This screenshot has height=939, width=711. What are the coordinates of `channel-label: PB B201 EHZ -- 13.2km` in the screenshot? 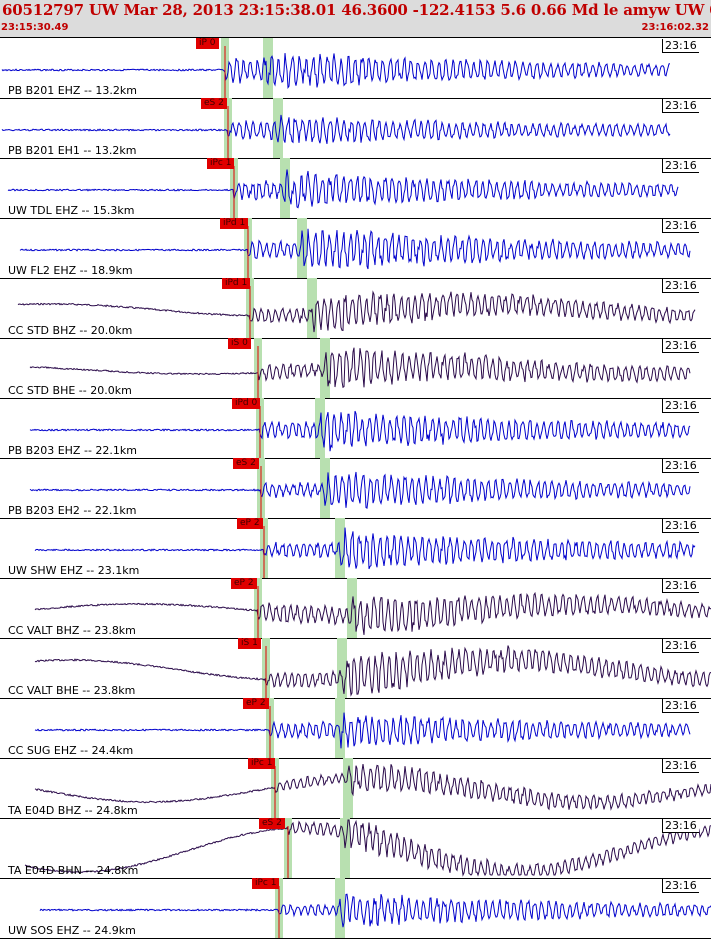 It's located at (72, 90).